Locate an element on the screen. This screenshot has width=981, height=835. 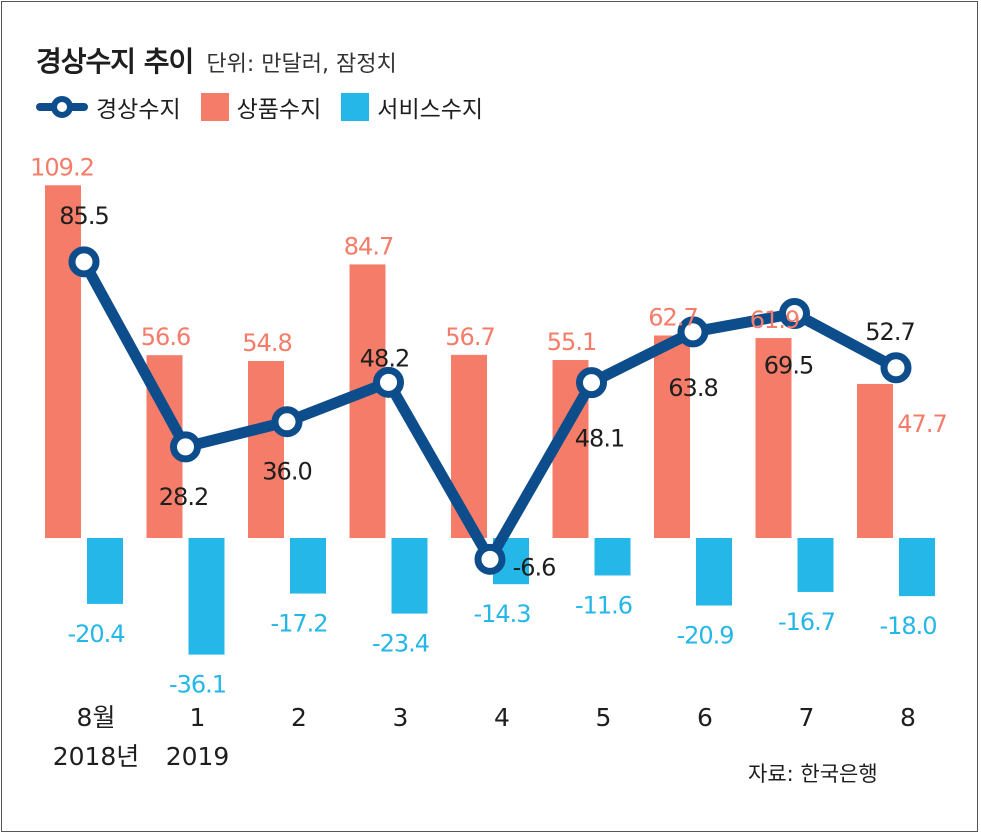
current-account-value-label: 28.2 is located at coordinates (183, 497).